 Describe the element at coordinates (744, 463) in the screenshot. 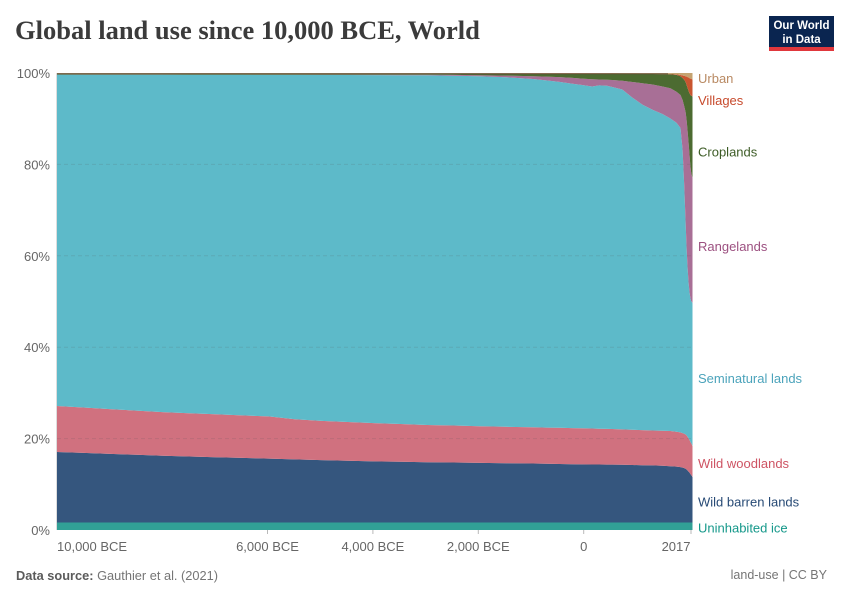

I see `svg-text: Wild woodlands` at that location.